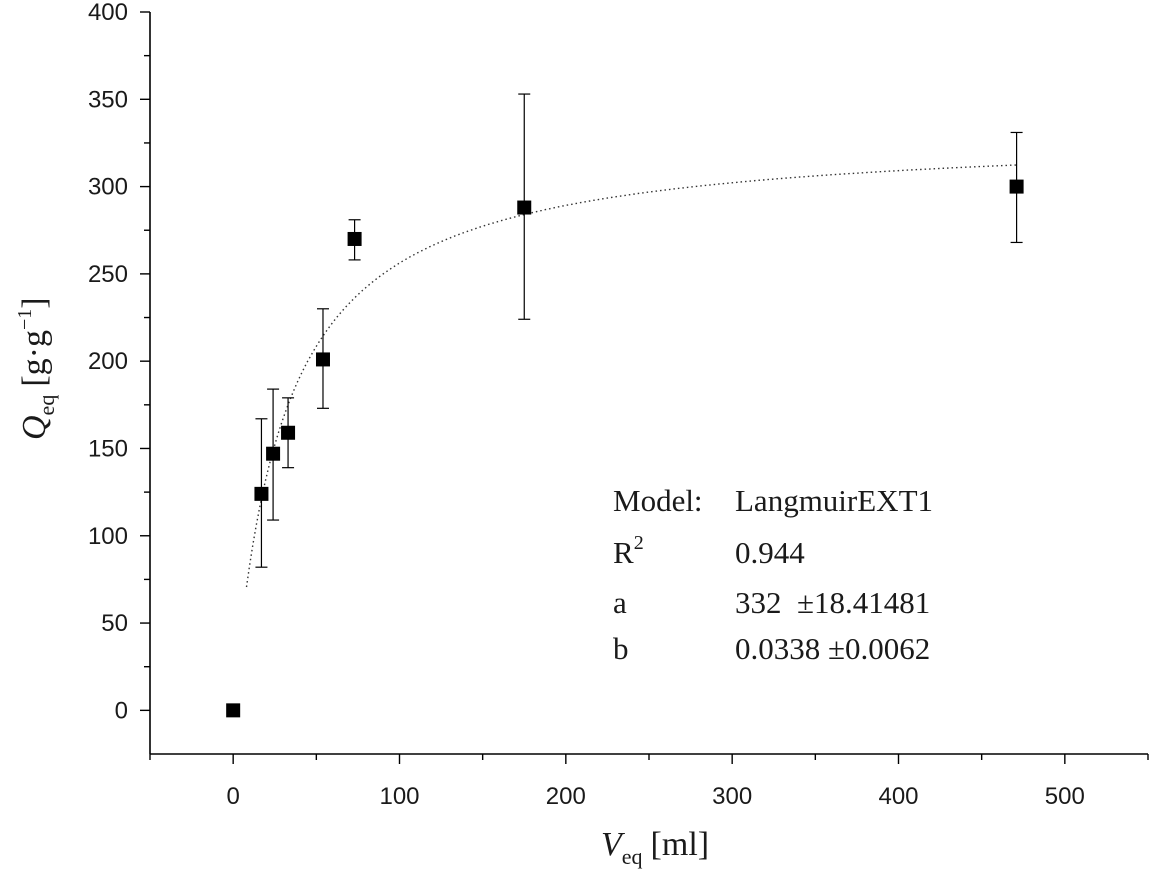 This screenshot has width=1155, height=874. Describe the element at coordinates (1065, 796) in the screenshot. I see `x-tick-label: 500` at that location.